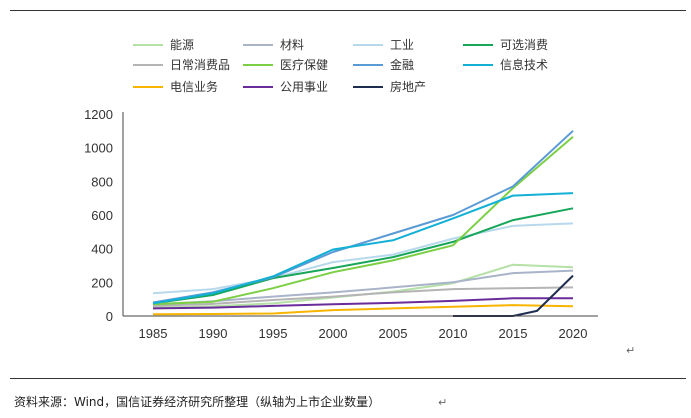 The width and height of the screenshot is (691, 418). Describe the element at coordinates (304, 65) in the screenshot. I see `legend-label: 医疗保健` at that location.